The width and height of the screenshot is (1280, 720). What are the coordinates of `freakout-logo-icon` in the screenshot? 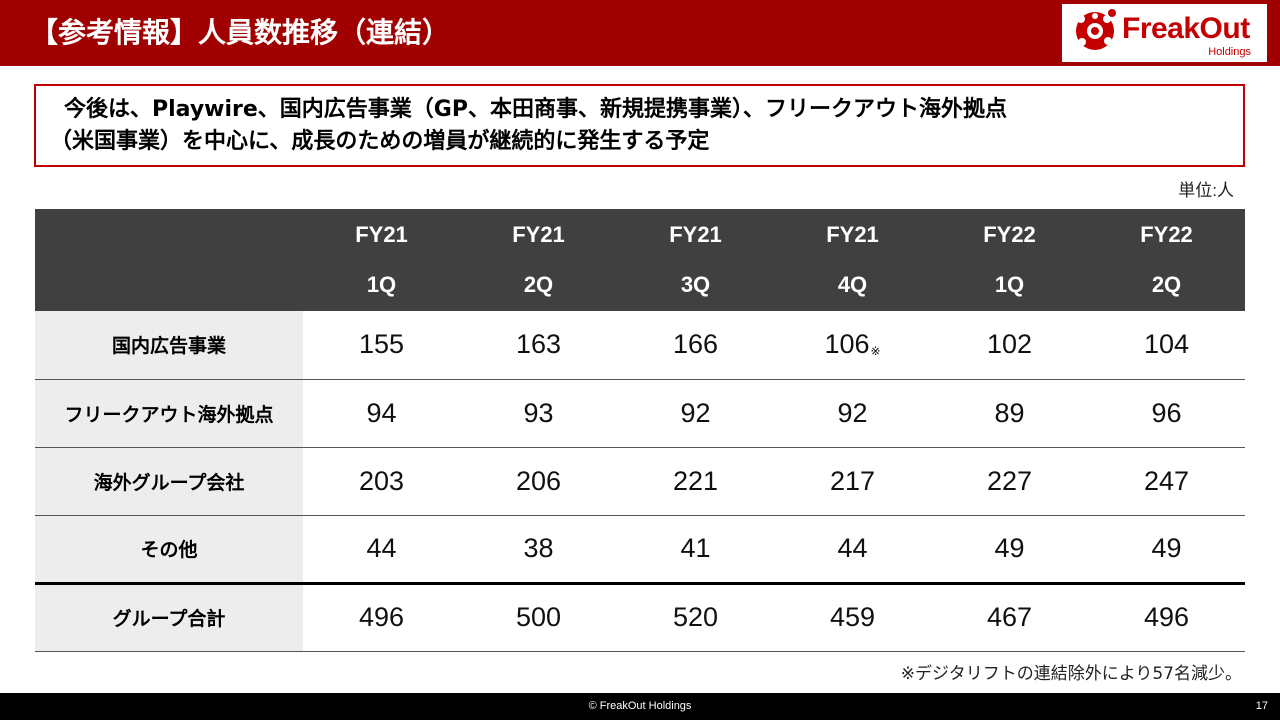 It's located at (1096, 29).